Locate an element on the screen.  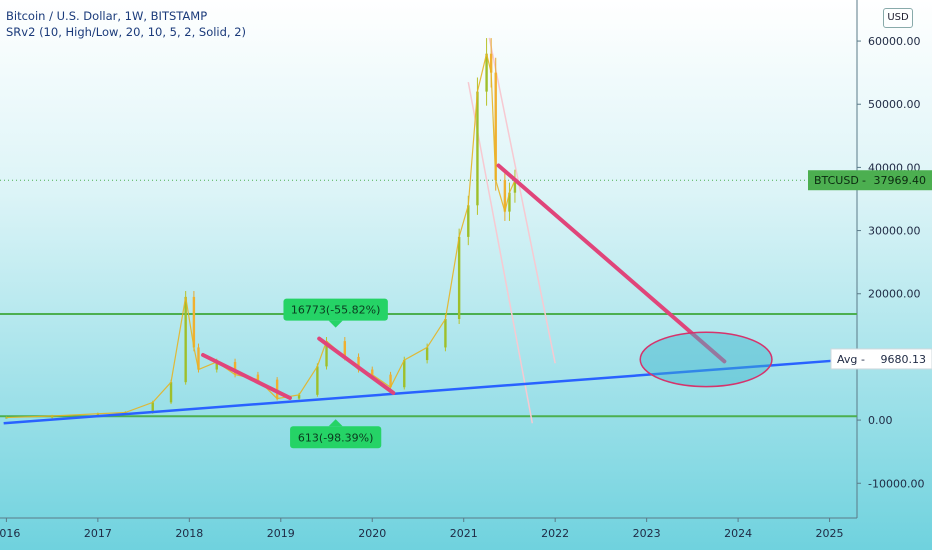
price-tags-layer: BTCUSD 37969.40-Avg -9680.13 is located at coordinates (870, 270).